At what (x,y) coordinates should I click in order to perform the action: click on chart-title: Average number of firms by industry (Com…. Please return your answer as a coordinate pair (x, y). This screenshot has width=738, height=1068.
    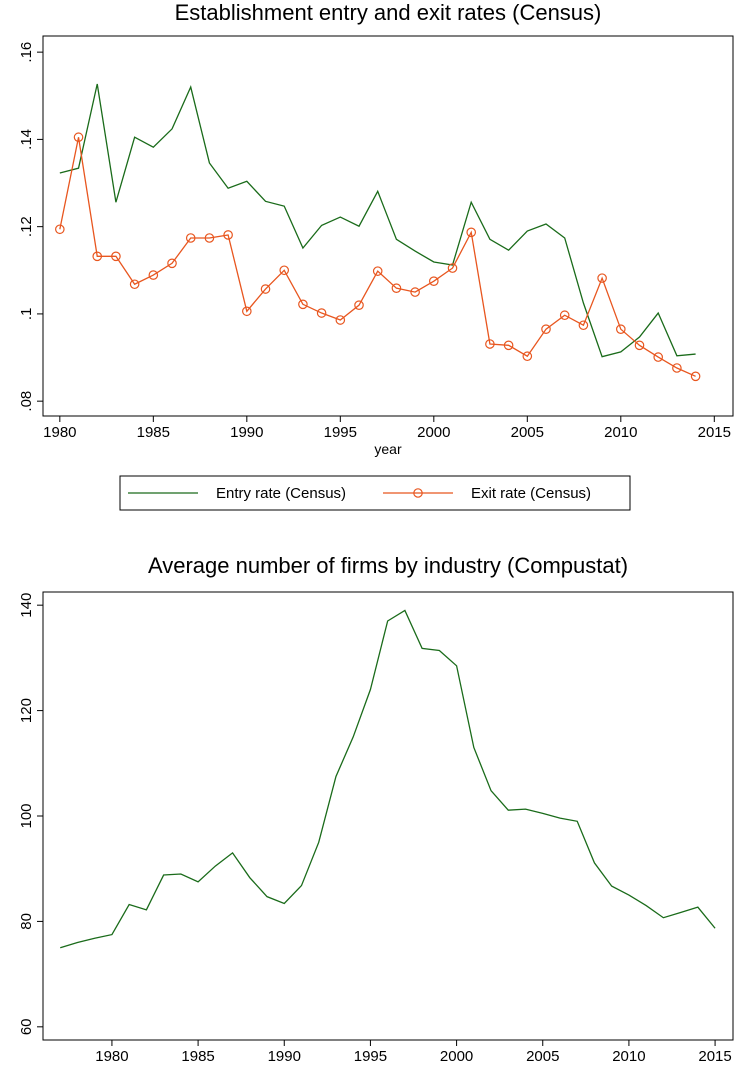
    Looking at the image, I should click on (388, 565).